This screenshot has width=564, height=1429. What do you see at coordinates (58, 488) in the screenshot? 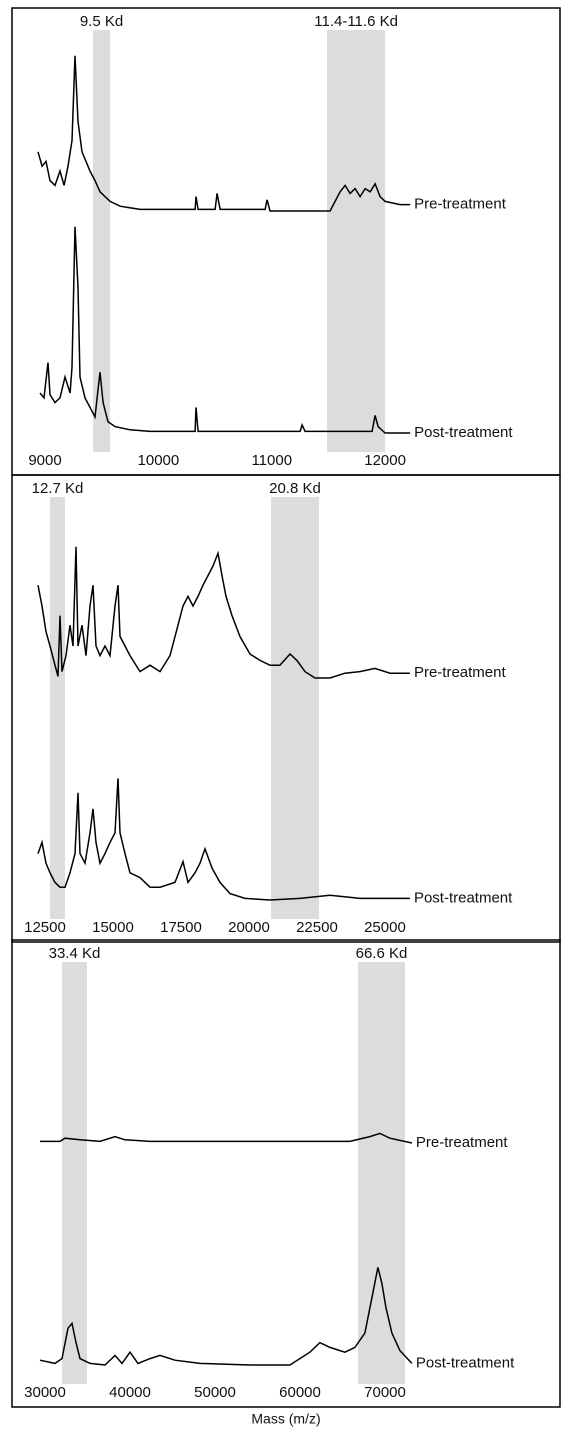
I see `band-label: 12.7 Kd` at bounding box center [58, 488].